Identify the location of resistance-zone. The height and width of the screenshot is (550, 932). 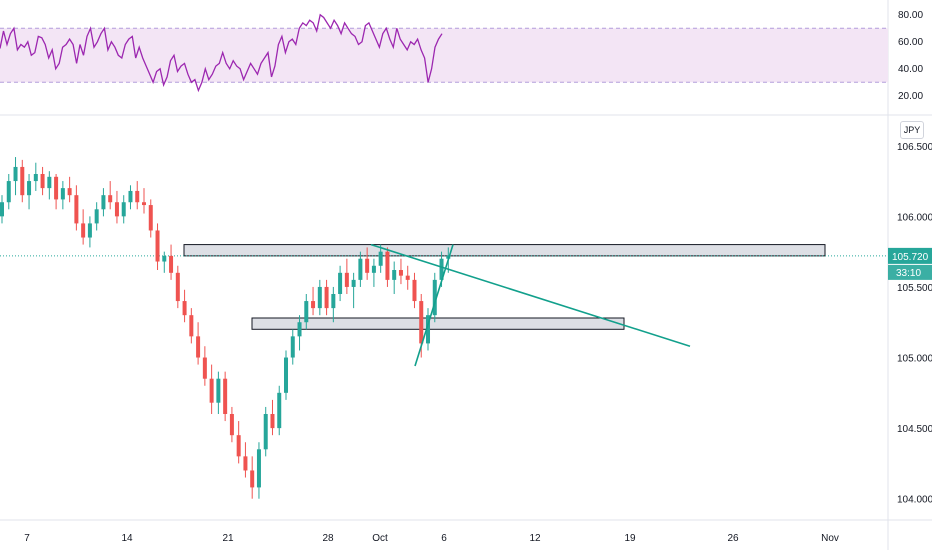
(504, 250).